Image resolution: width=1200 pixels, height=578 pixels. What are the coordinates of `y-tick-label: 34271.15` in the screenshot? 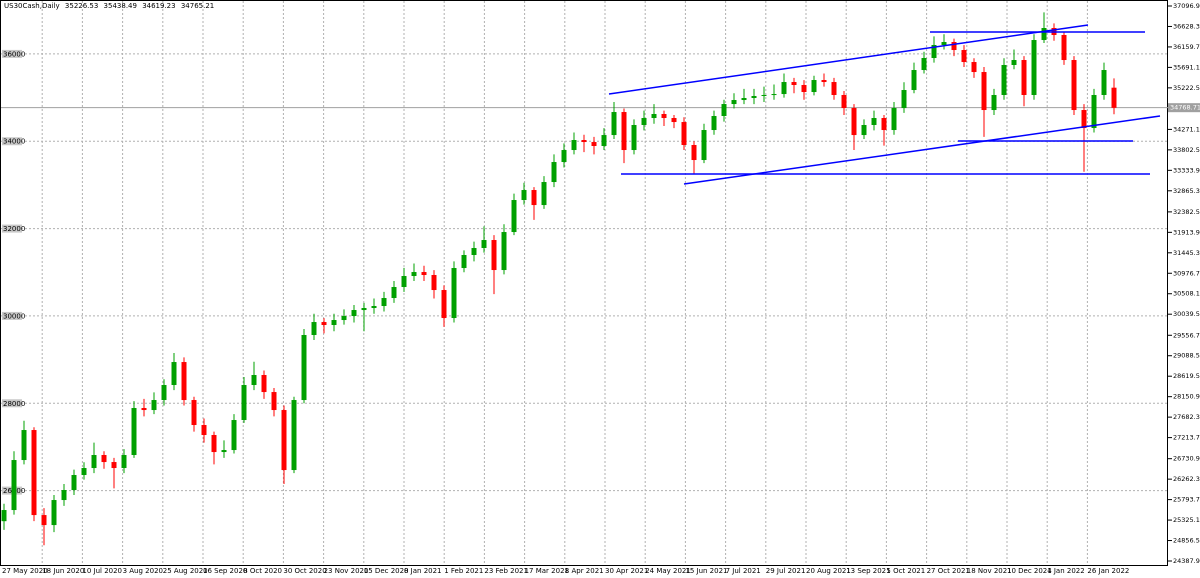 It's located at (1186, 129).